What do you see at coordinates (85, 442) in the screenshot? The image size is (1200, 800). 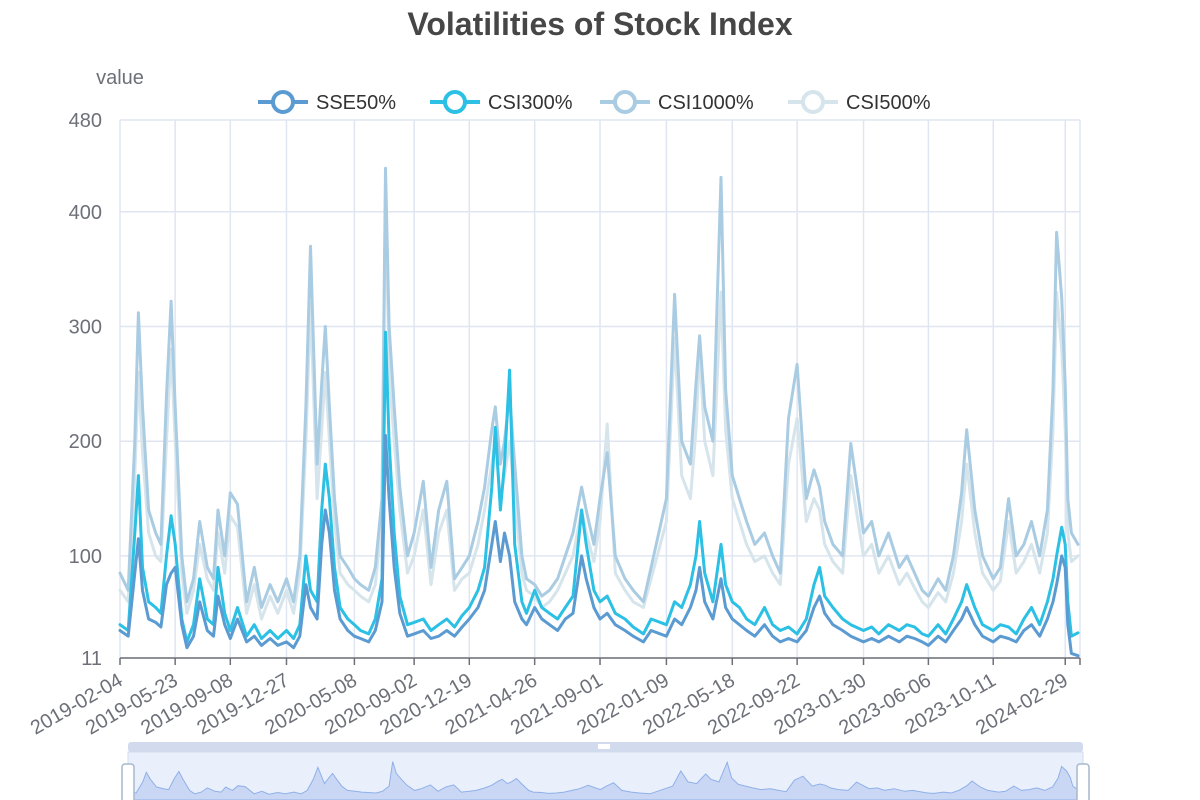 I see `y-tick-label: 200` at bounding box center [85, 442].